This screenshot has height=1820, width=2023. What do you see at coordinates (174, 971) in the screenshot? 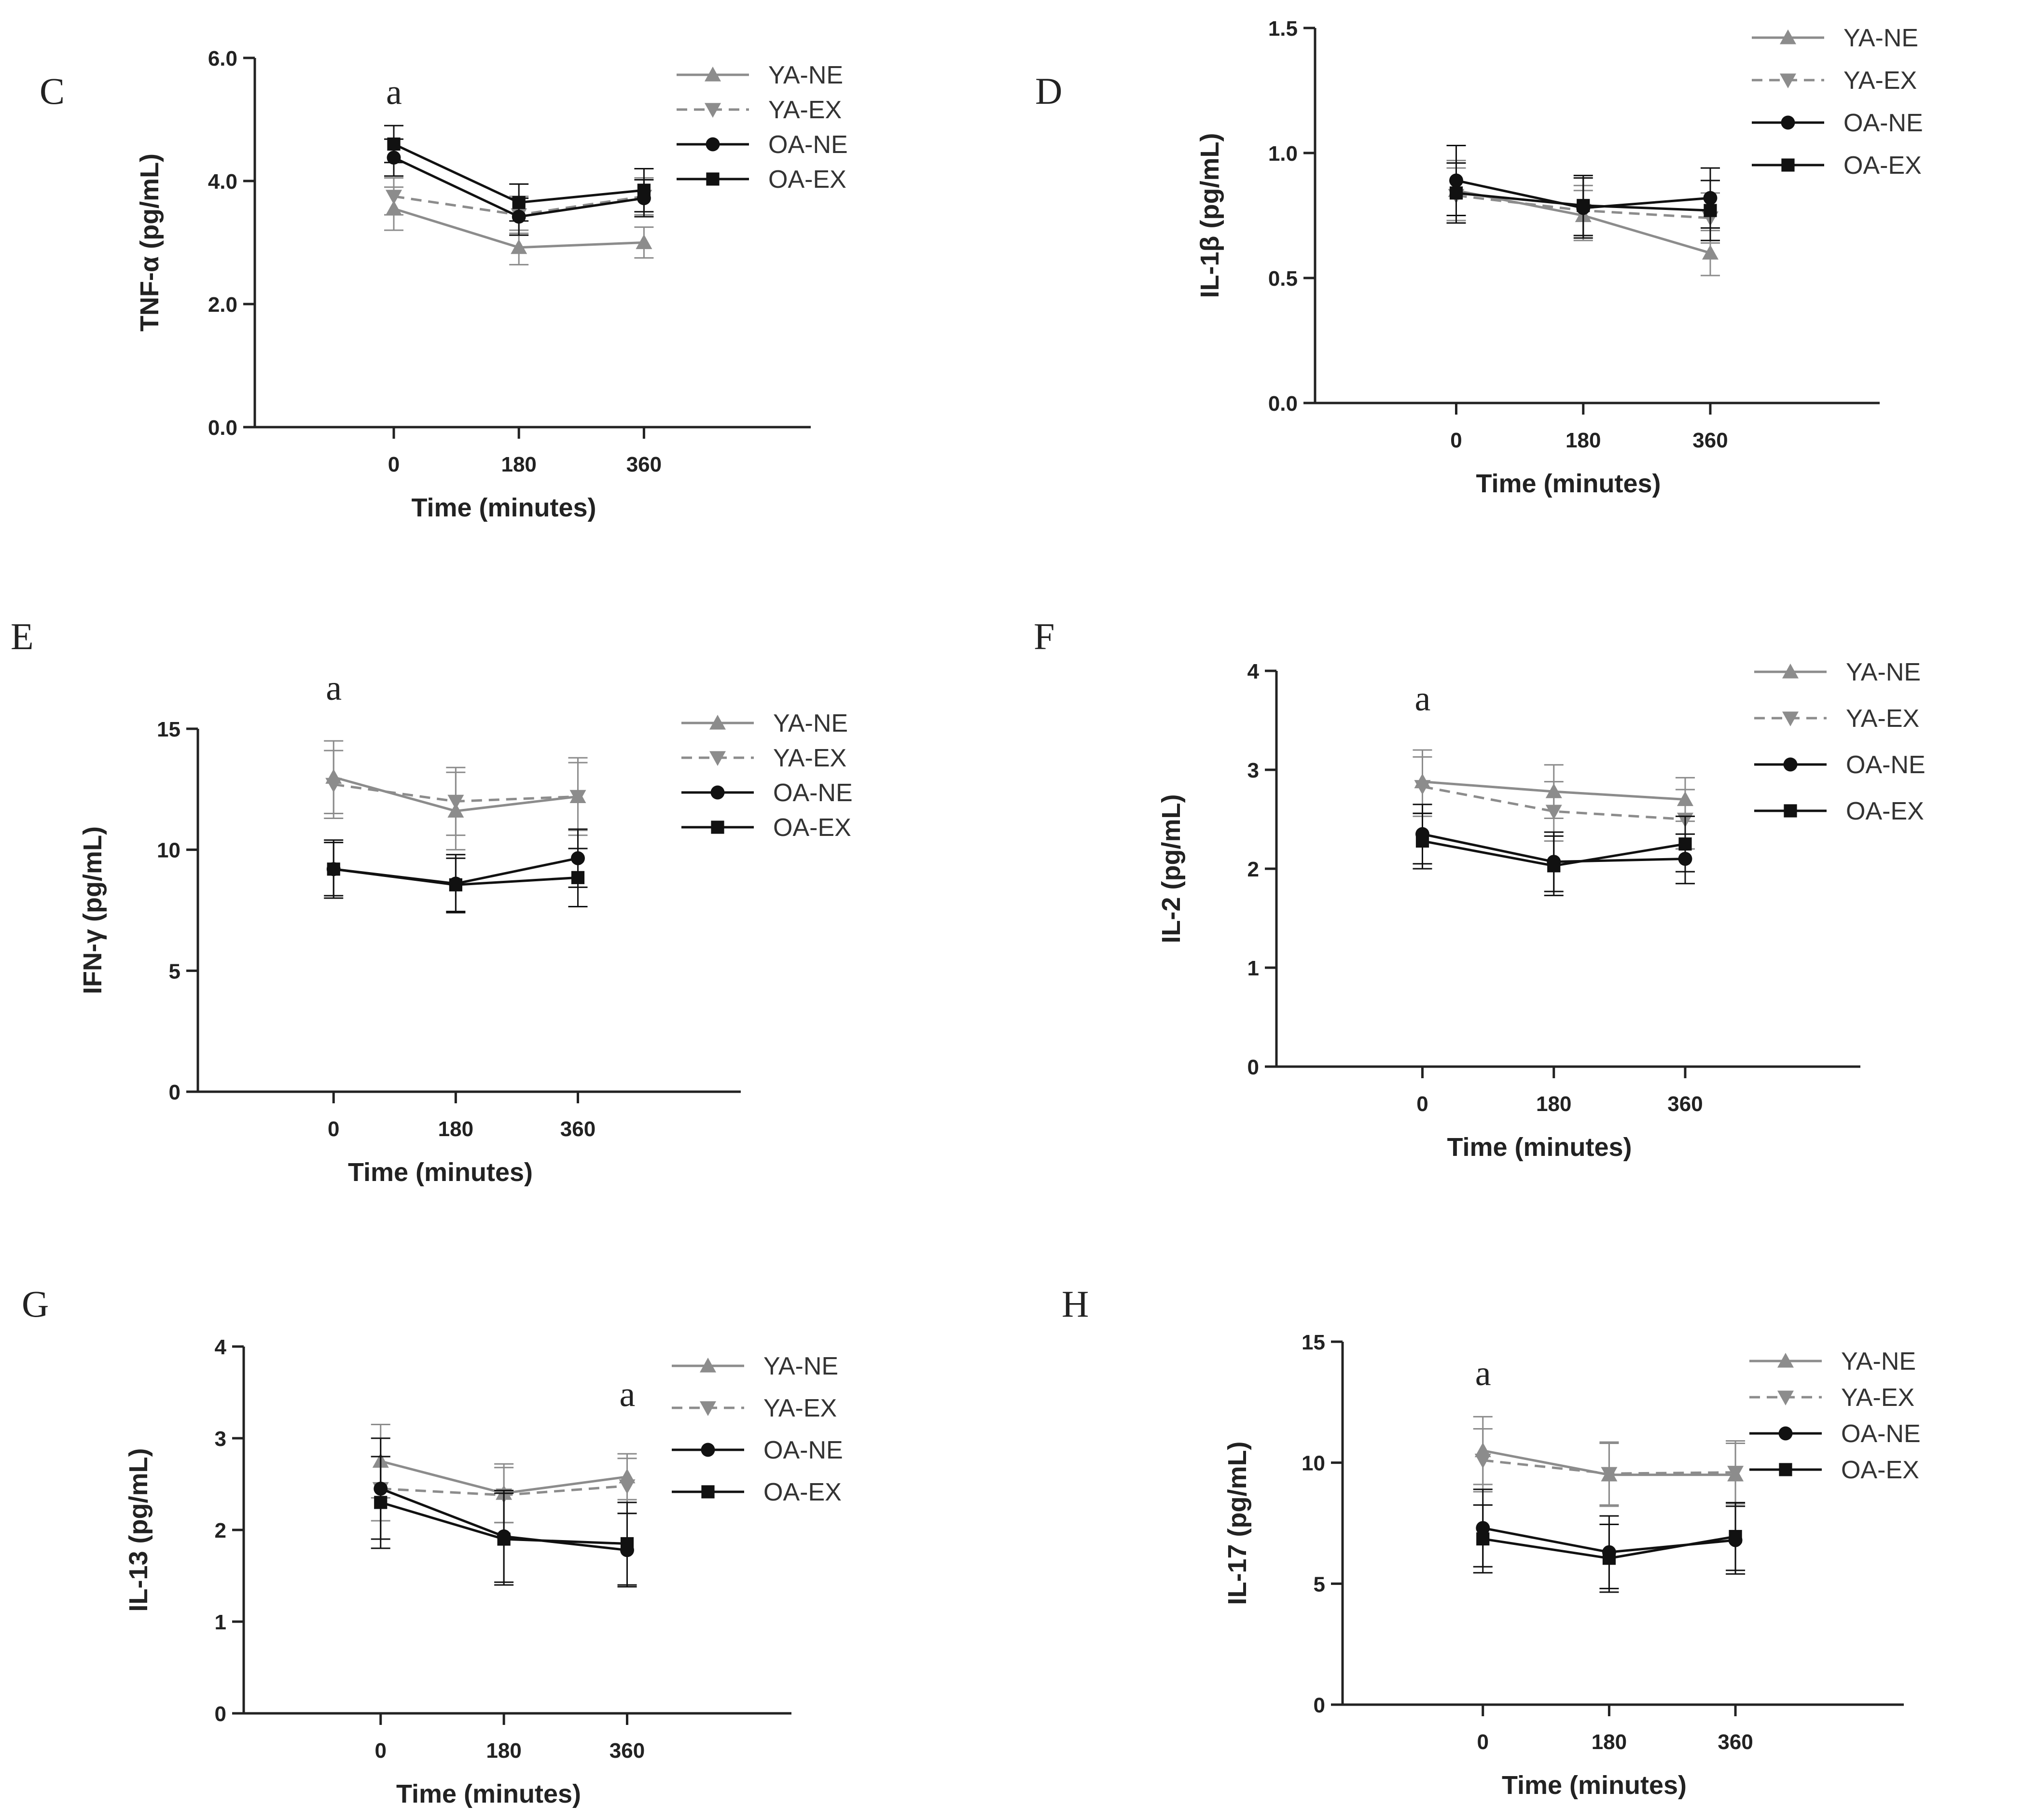
I see `y-tick-label: 5` at bounding box center [174, 971].